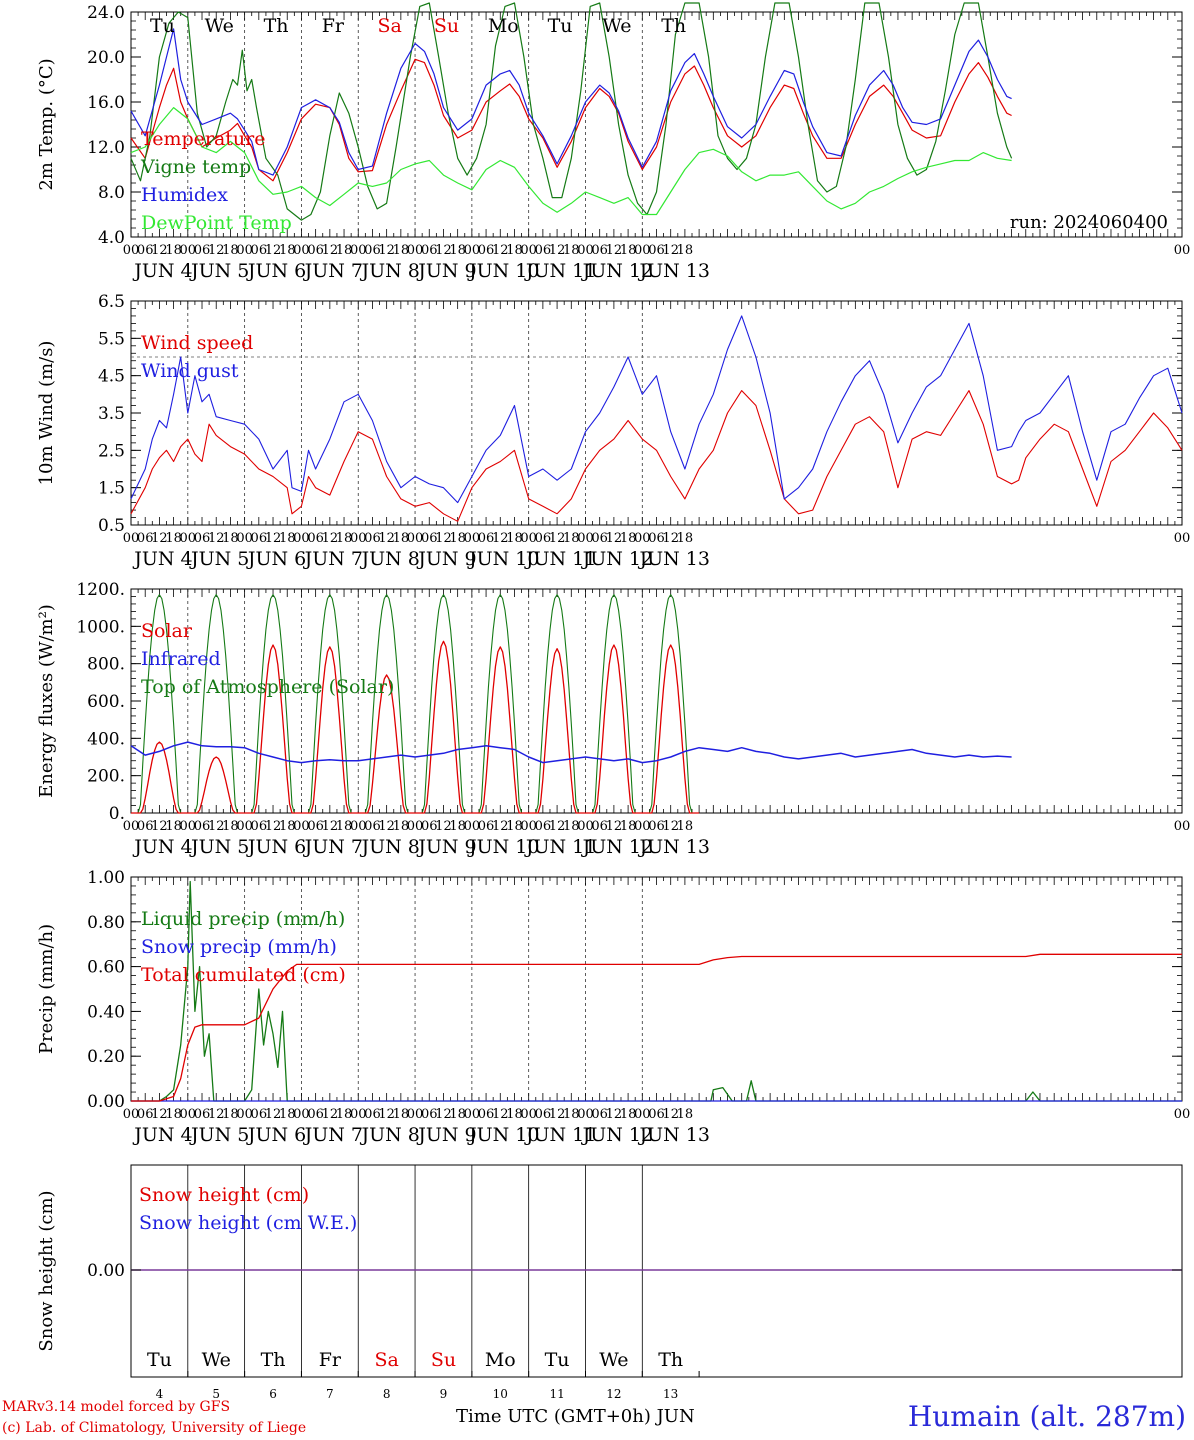  Describe the element at coordinates (106, 878) in the screenshot. I see `precip-y-tick-label: 1.00` at that location.